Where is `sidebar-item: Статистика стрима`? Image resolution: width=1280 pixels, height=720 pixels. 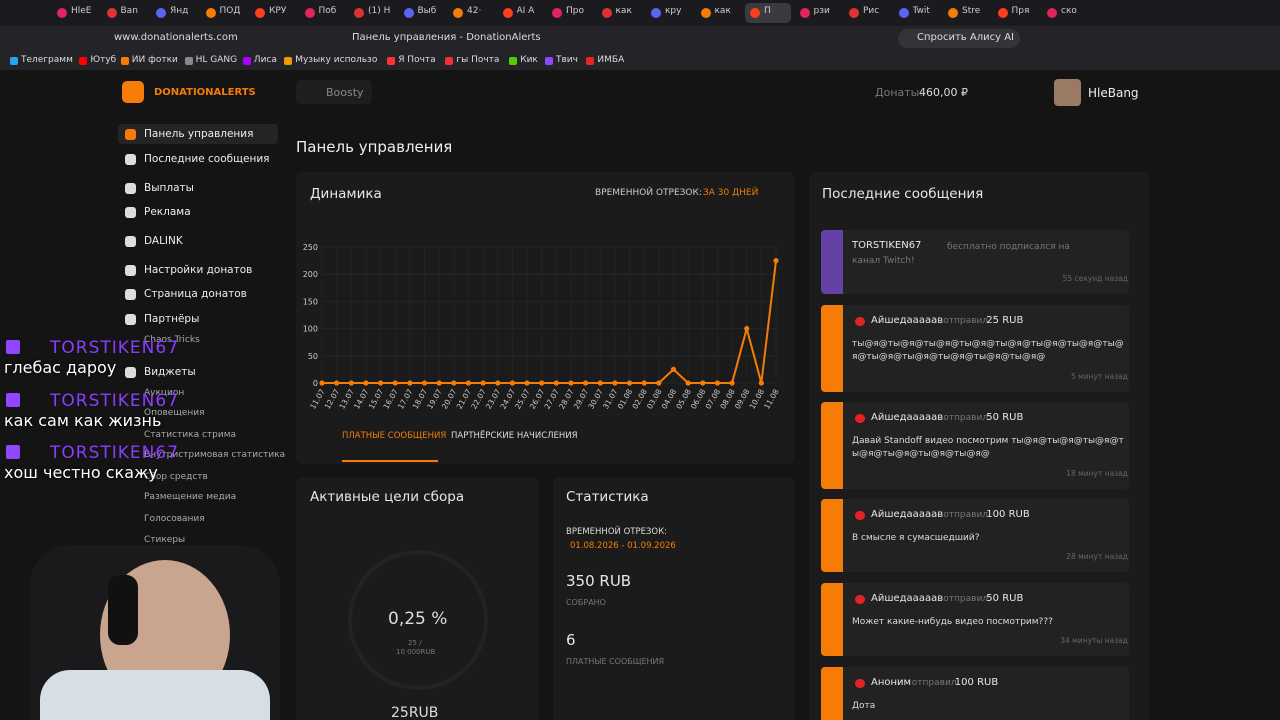 sidebar-item: Статистика стрима is located at coordinates (190, 435).